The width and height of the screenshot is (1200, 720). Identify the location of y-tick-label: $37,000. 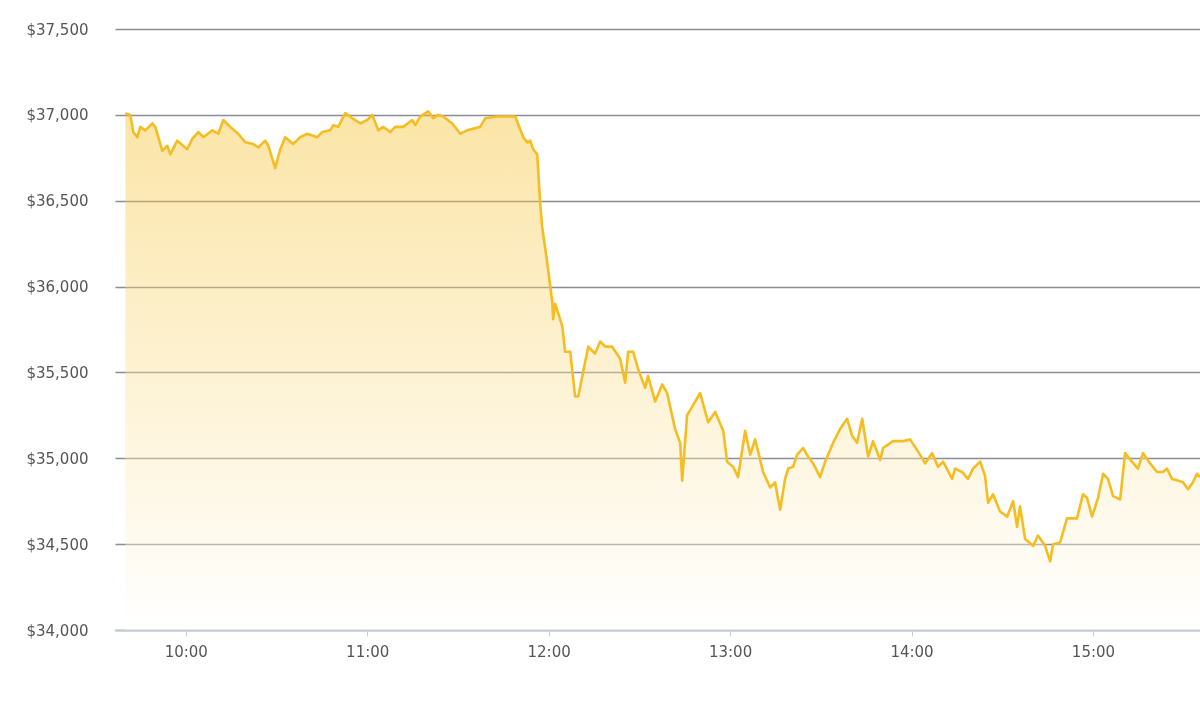
(57, 115).